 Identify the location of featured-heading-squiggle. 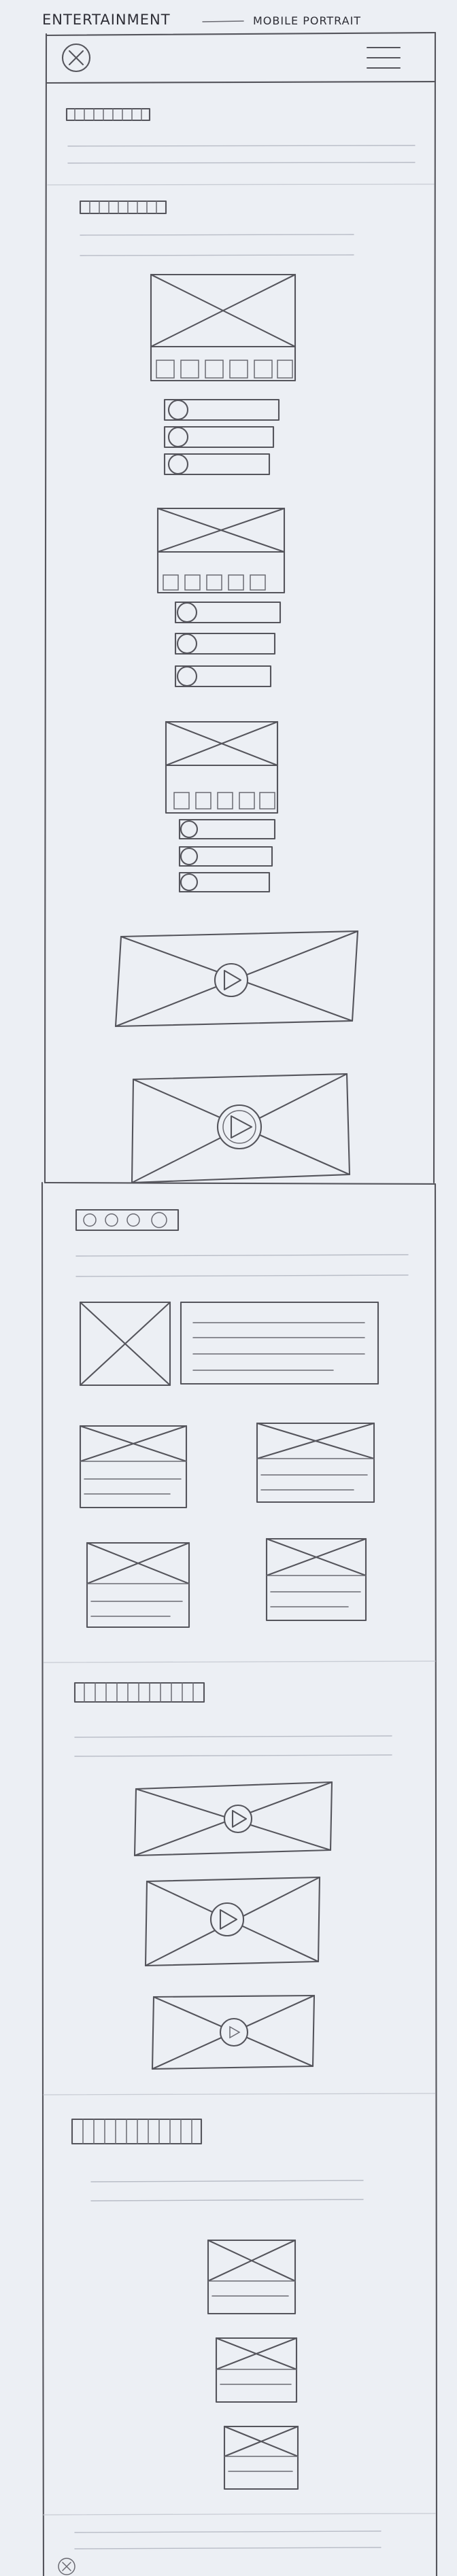
(123, 207).